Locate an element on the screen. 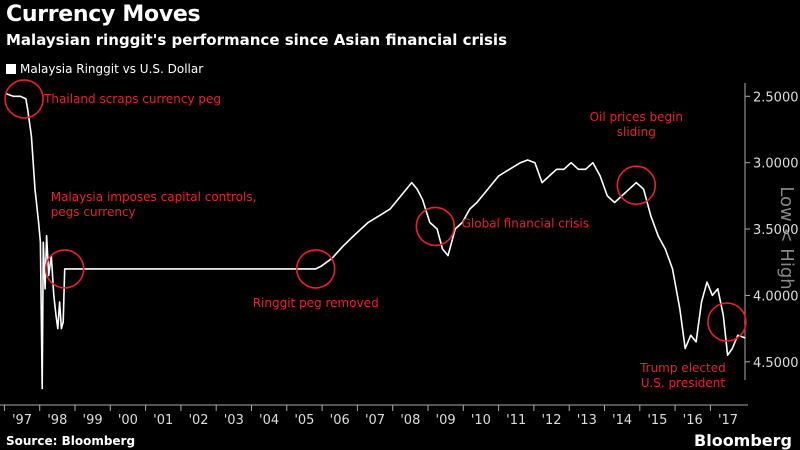  brand-logo: Bloomberg is located at coordinates (743, 440).